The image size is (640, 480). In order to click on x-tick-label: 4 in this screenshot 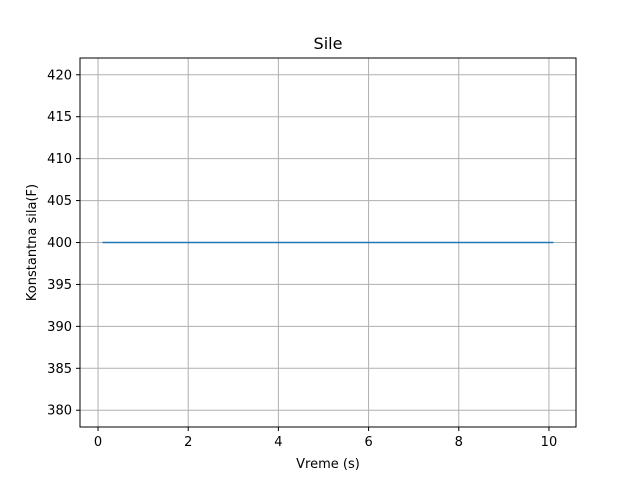, I will do `click(278, 442)`.